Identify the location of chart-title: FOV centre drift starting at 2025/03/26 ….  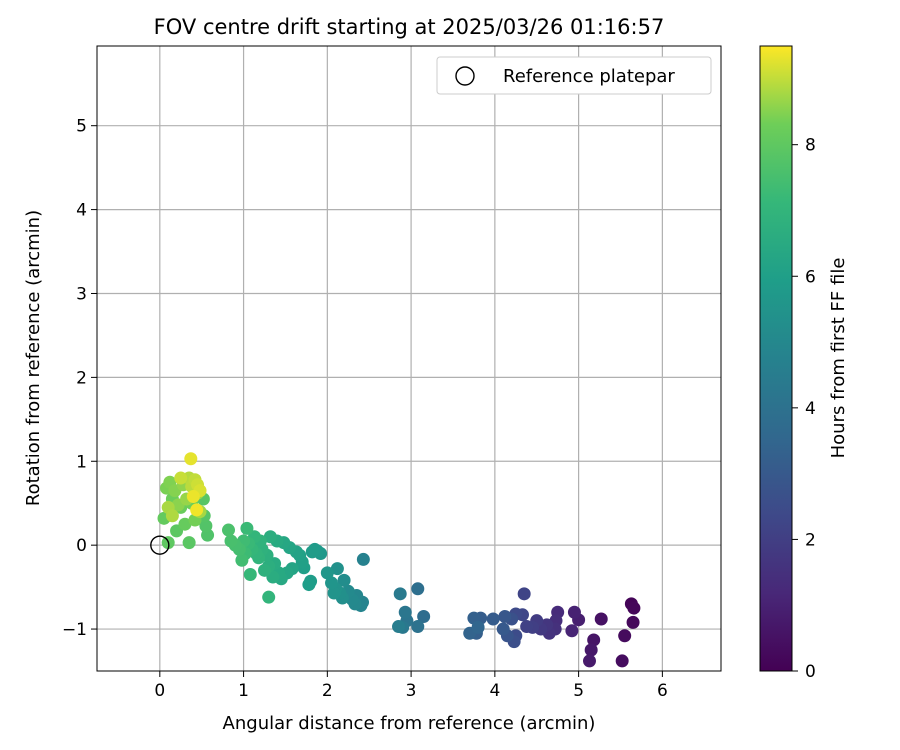
(409, 27).